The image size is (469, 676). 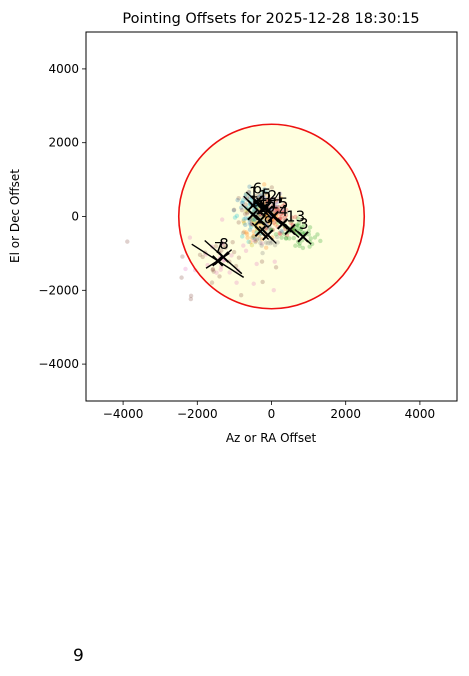 What do you see at coordinates (62, 216) in the screenshot?
I see `y-axis: −4000 −2000 0 2000 4000` at bounding box center [62, 216].